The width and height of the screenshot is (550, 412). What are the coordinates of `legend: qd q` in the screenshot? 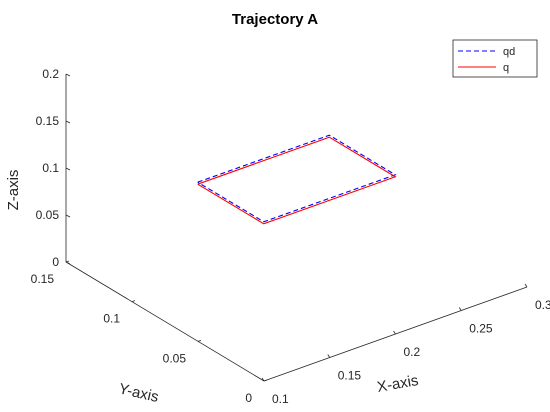 It's located at (495, 58).